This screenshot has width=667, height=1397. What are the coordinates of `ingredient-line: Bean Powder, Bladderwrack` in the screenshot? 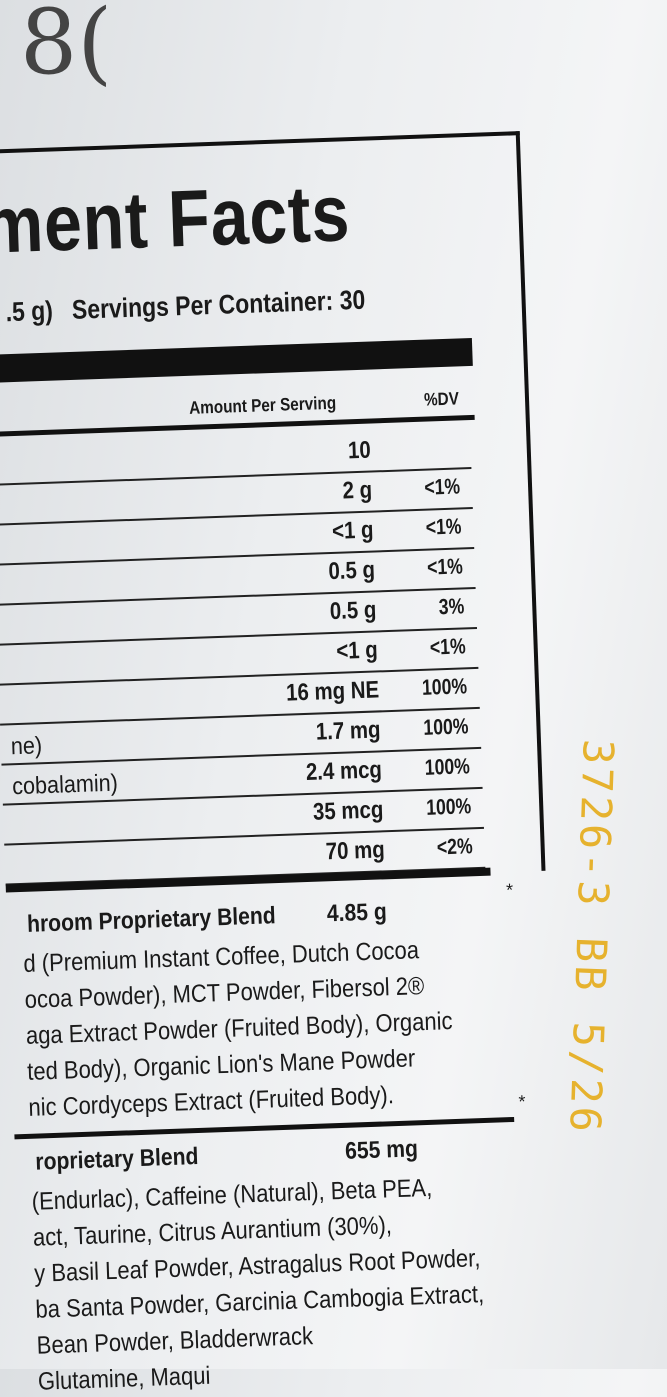 It's located at (175, 1341).